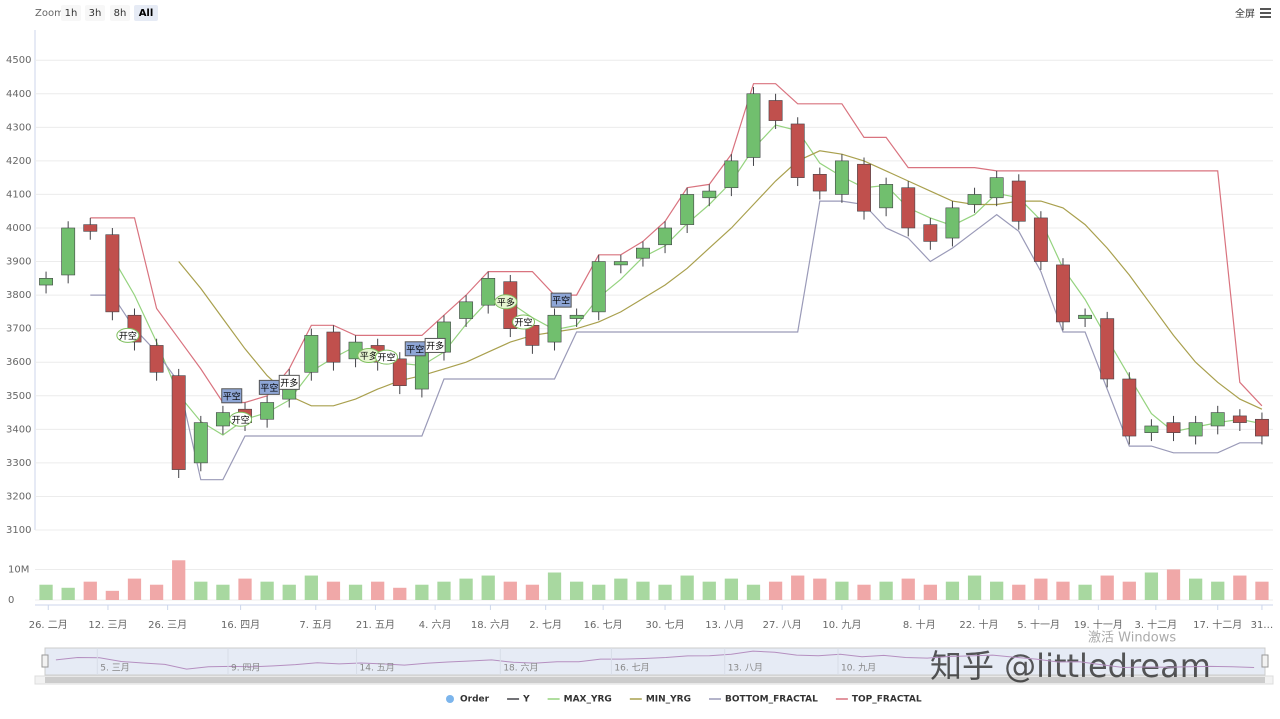 Image resolution: width=1280 pixels, height=719 pixels. What do you see at coordinates (475, 700) in the screenshot?
I see `legend-label: Order` at bounding box center [475, 700].